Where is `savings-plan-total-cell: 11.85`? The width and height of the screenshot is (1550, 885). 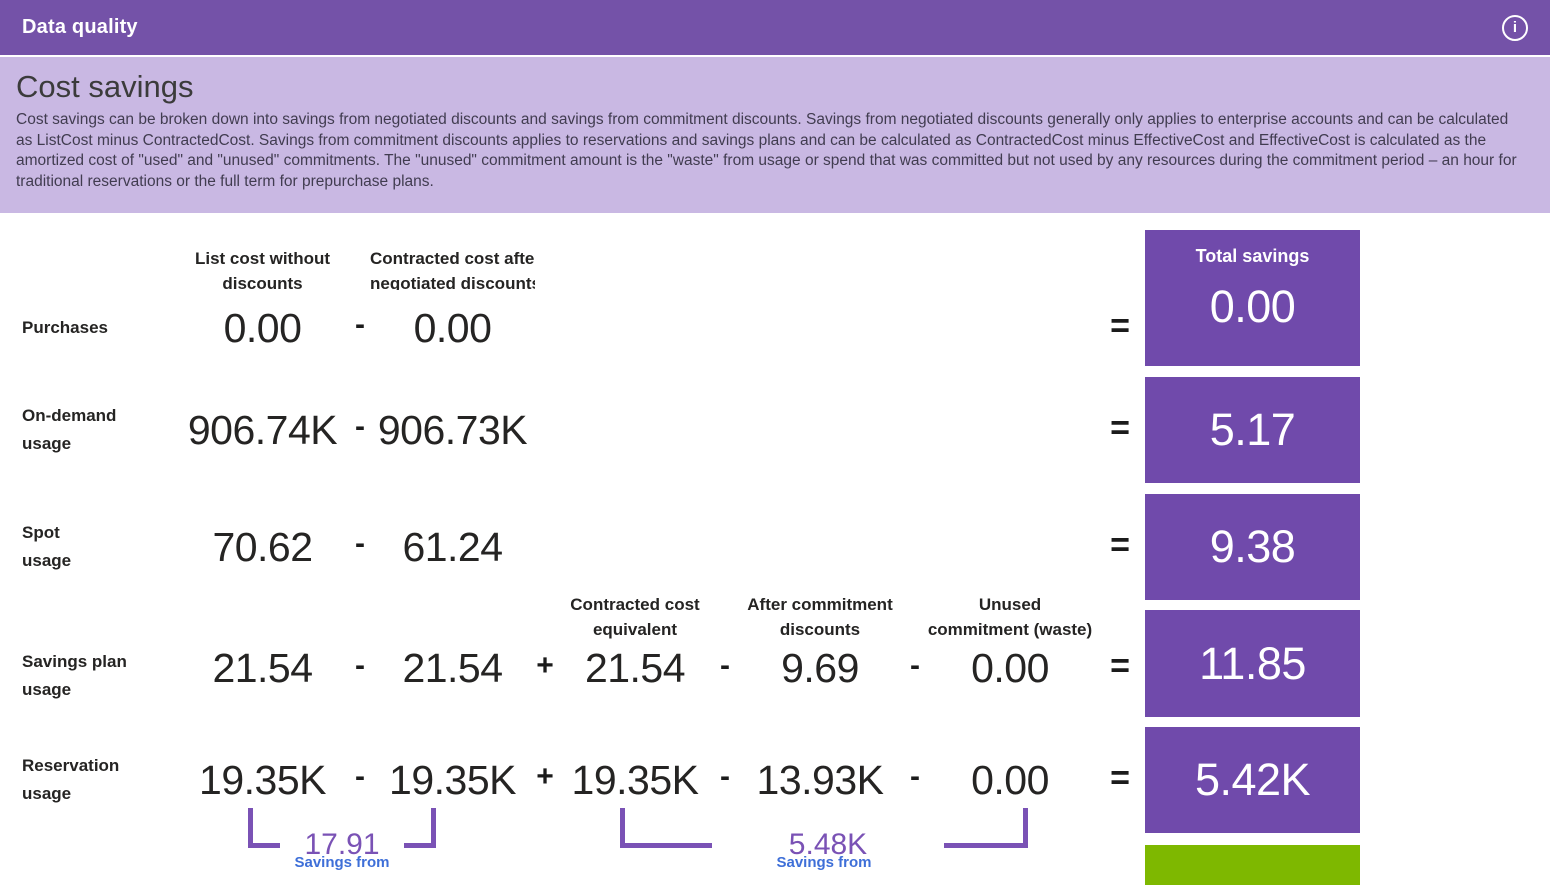 savings-plan-total-cell: 11.85 is located at coordinates (1252, 654).